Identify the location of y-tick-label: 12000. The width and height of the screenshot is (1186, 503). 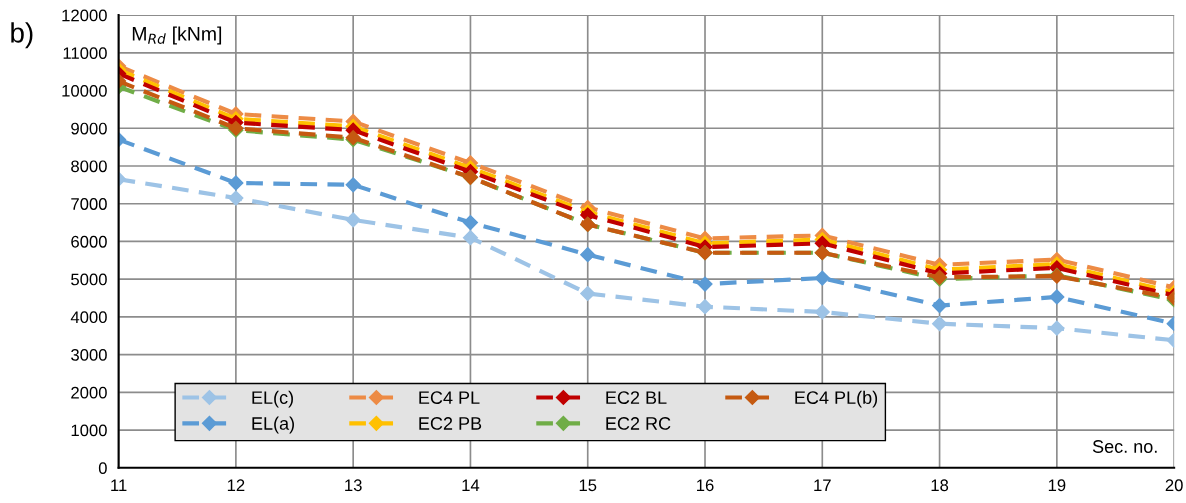
(84, 15).